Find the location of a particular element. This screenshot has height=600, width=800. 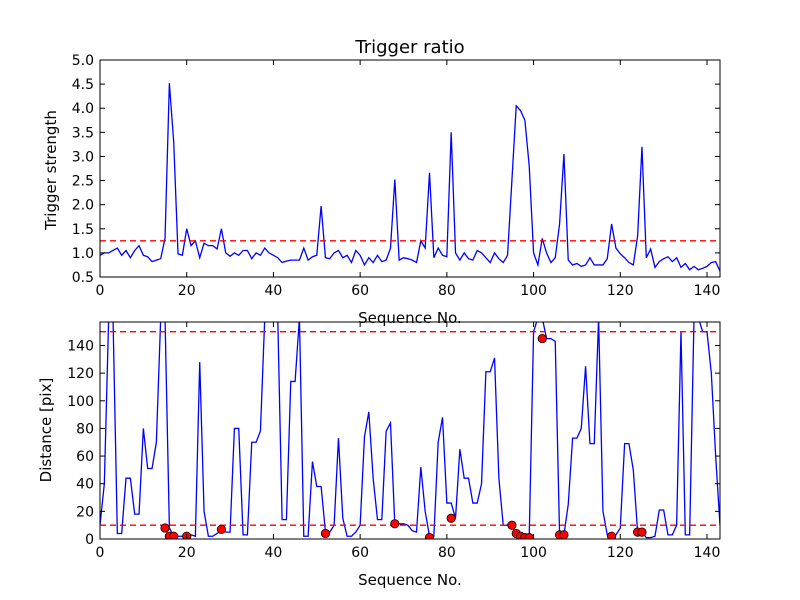

top-y-axis-label: Trigger strength is located at coordinates (51, 170).